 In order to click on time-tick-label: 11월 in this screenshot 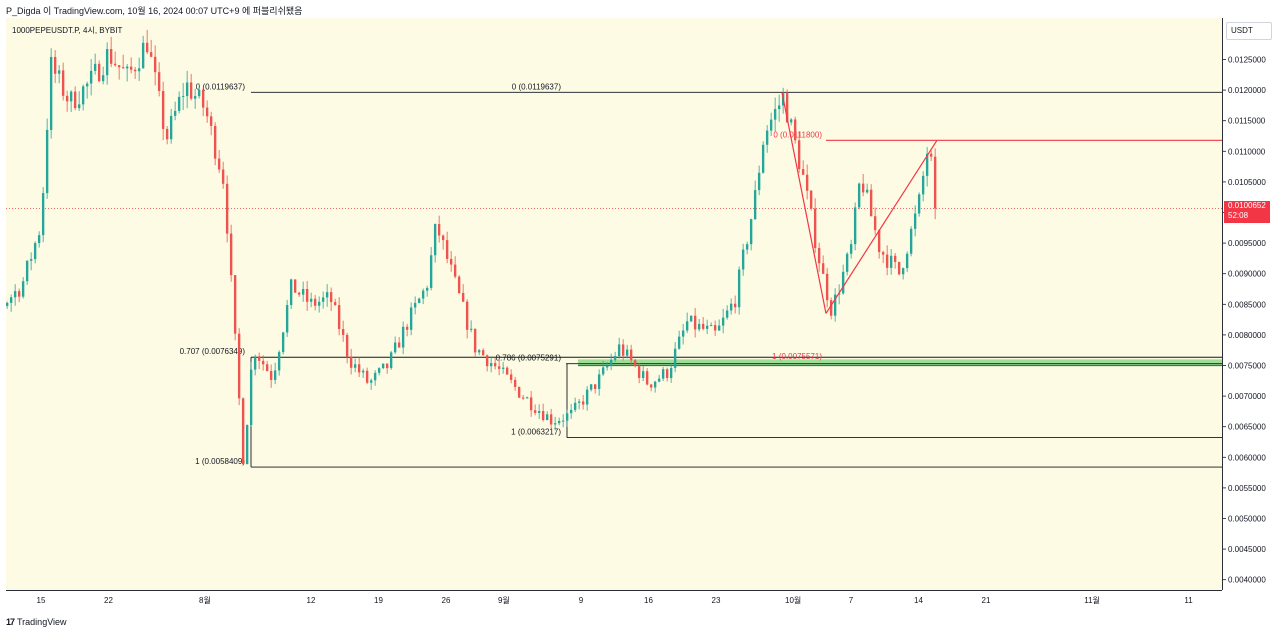, I will do `click(1092, 600)`.